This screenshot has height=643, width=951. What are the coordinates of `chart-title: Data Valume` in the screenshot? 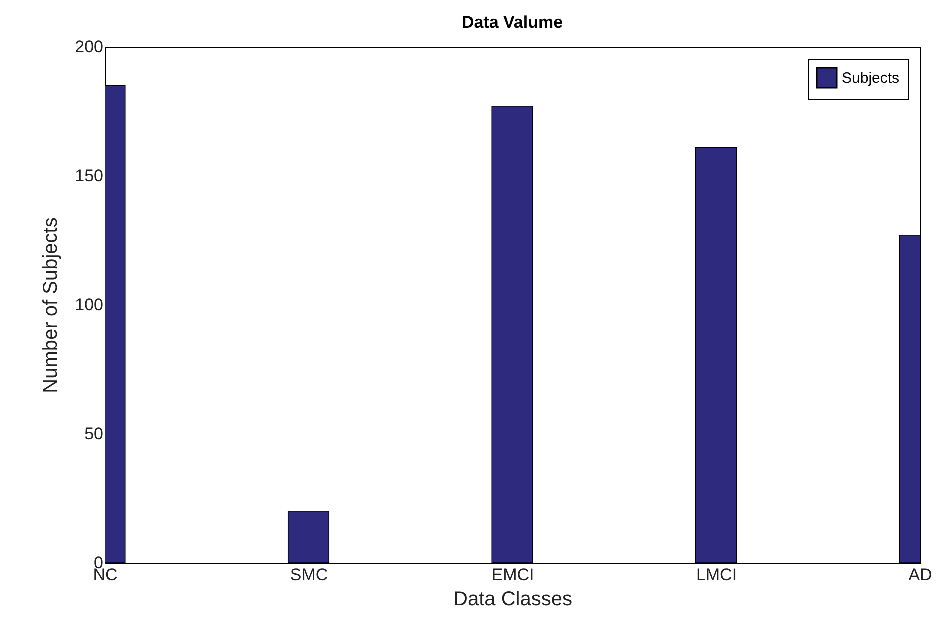 It's located at (513, 22).